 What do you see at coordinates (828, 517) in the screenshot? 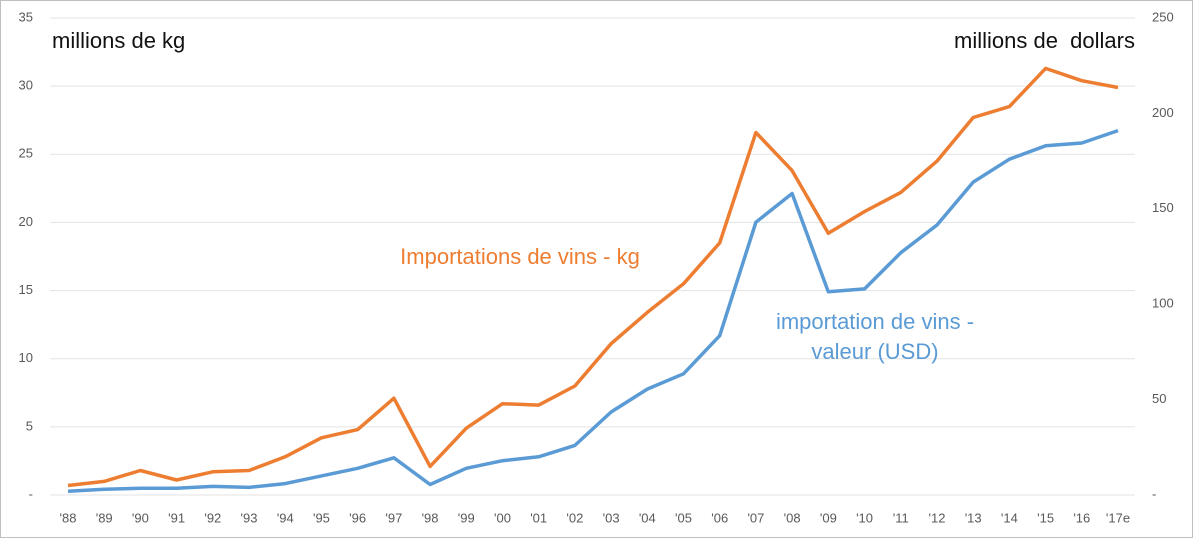
I see `x-tick-label: '09` at bounding box center [828, 517].